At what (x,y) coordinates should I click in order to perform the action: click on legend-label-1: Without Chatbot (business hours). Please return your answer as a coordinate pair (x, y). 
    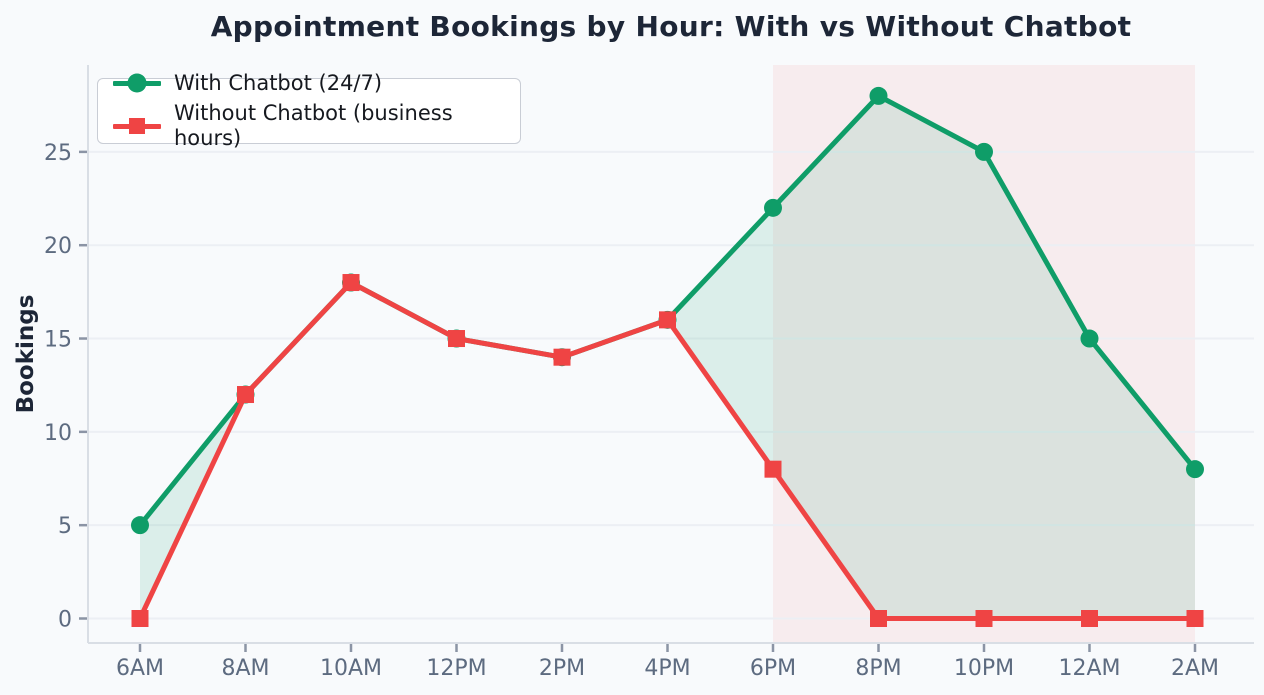
    Looking at the image, I should click on (313, 125).